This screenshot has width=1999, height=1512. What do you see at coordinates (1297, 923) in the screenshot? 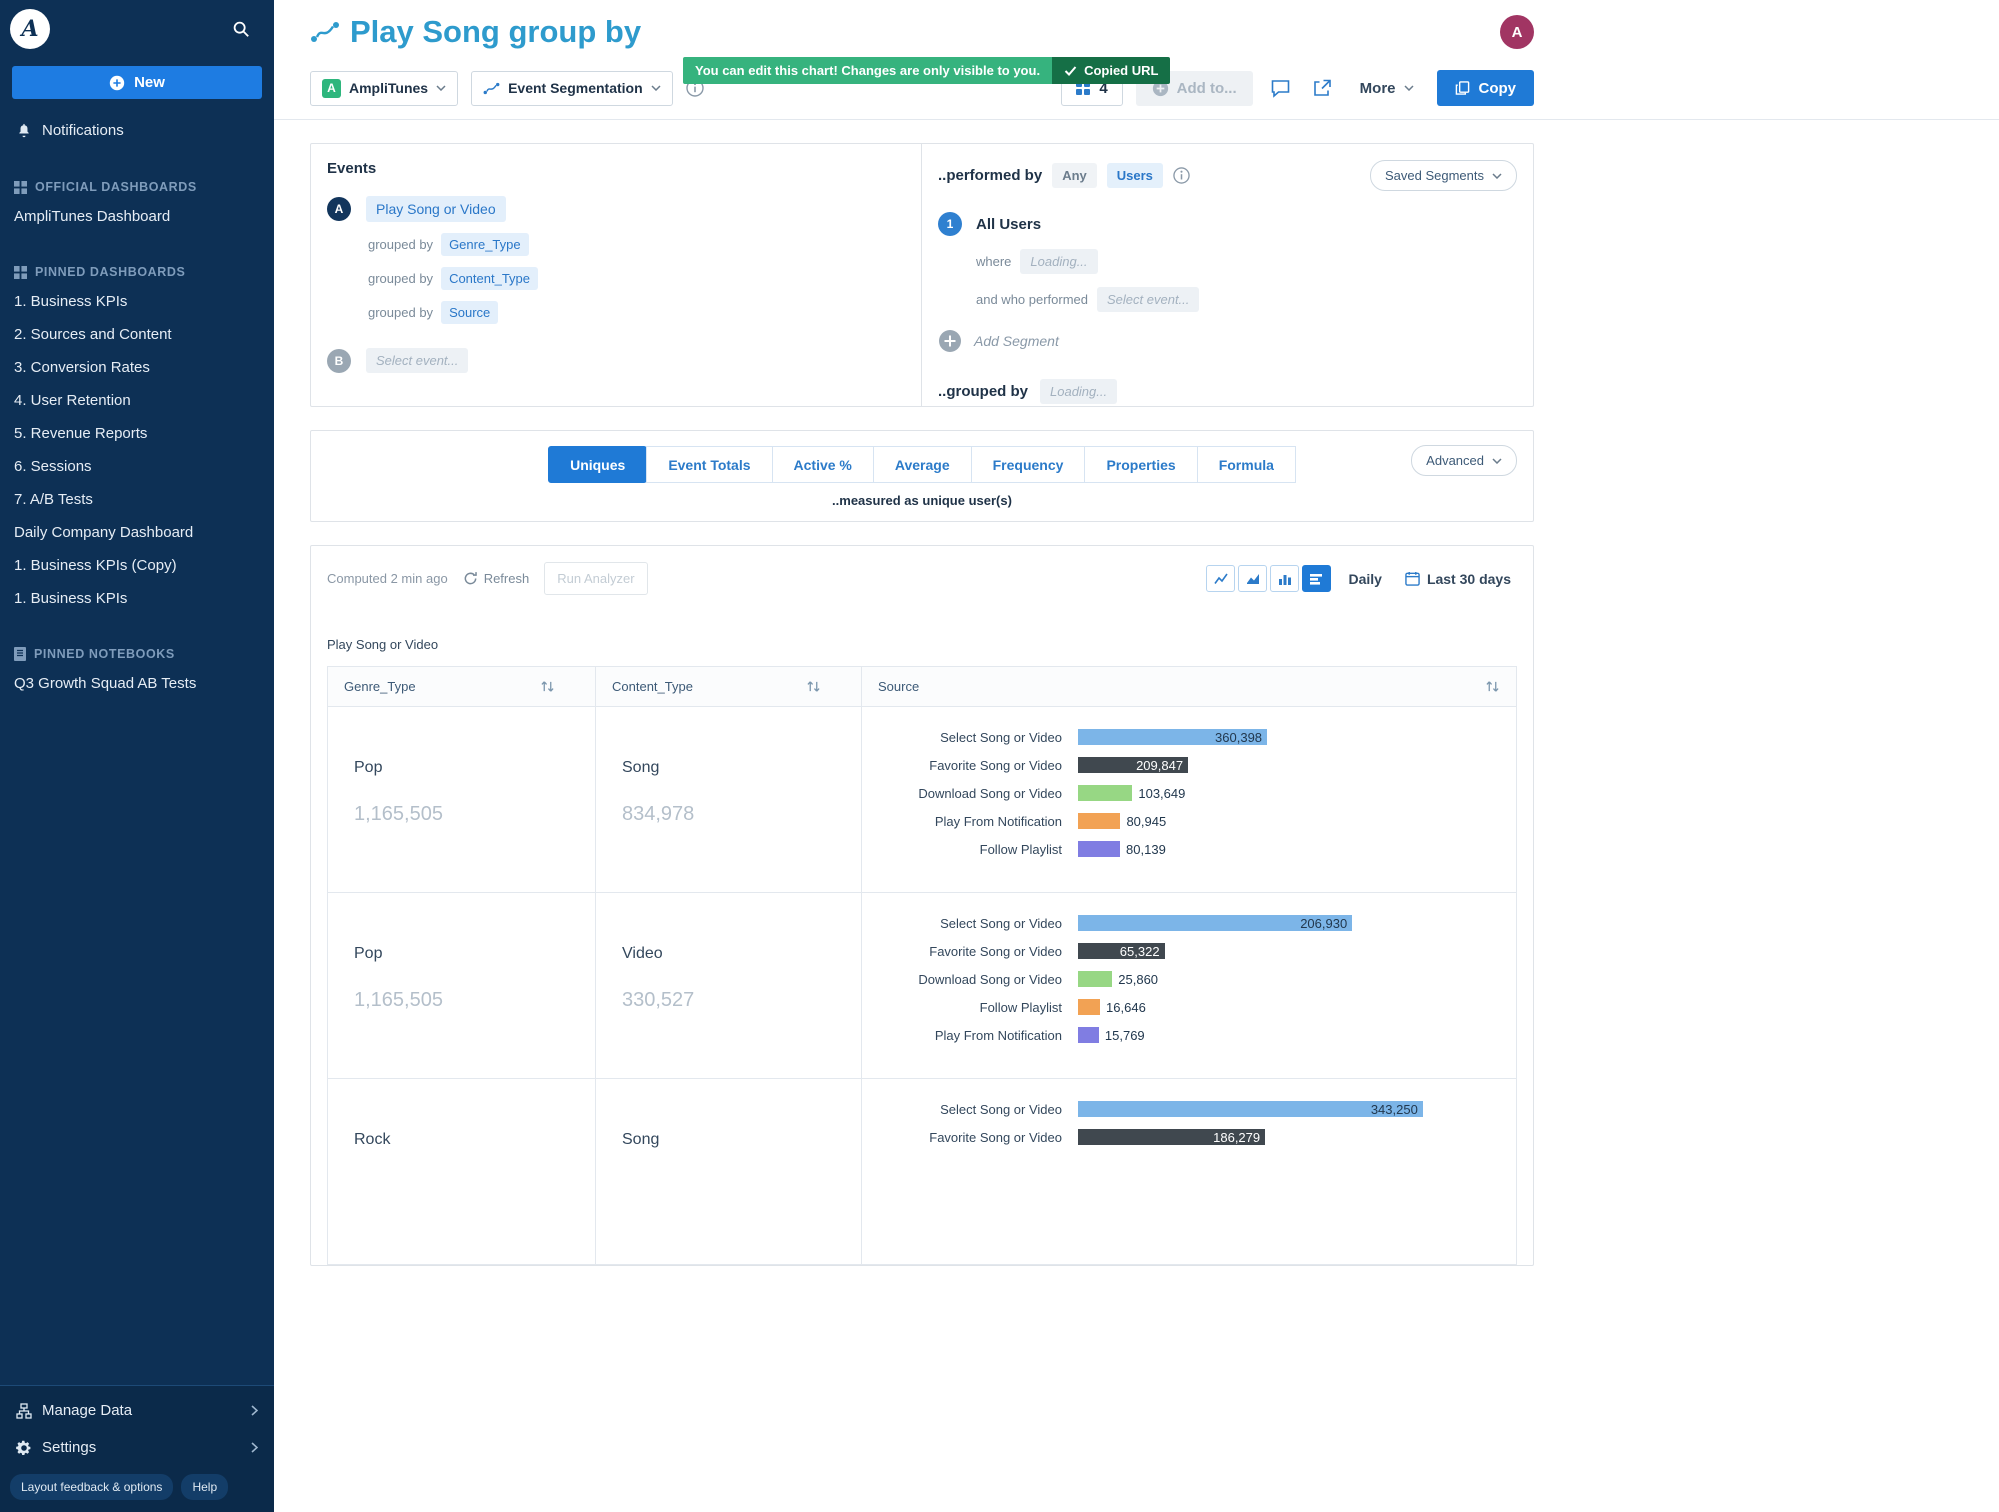
I see `bar: 206,930` at bounding box center [1297, 923].